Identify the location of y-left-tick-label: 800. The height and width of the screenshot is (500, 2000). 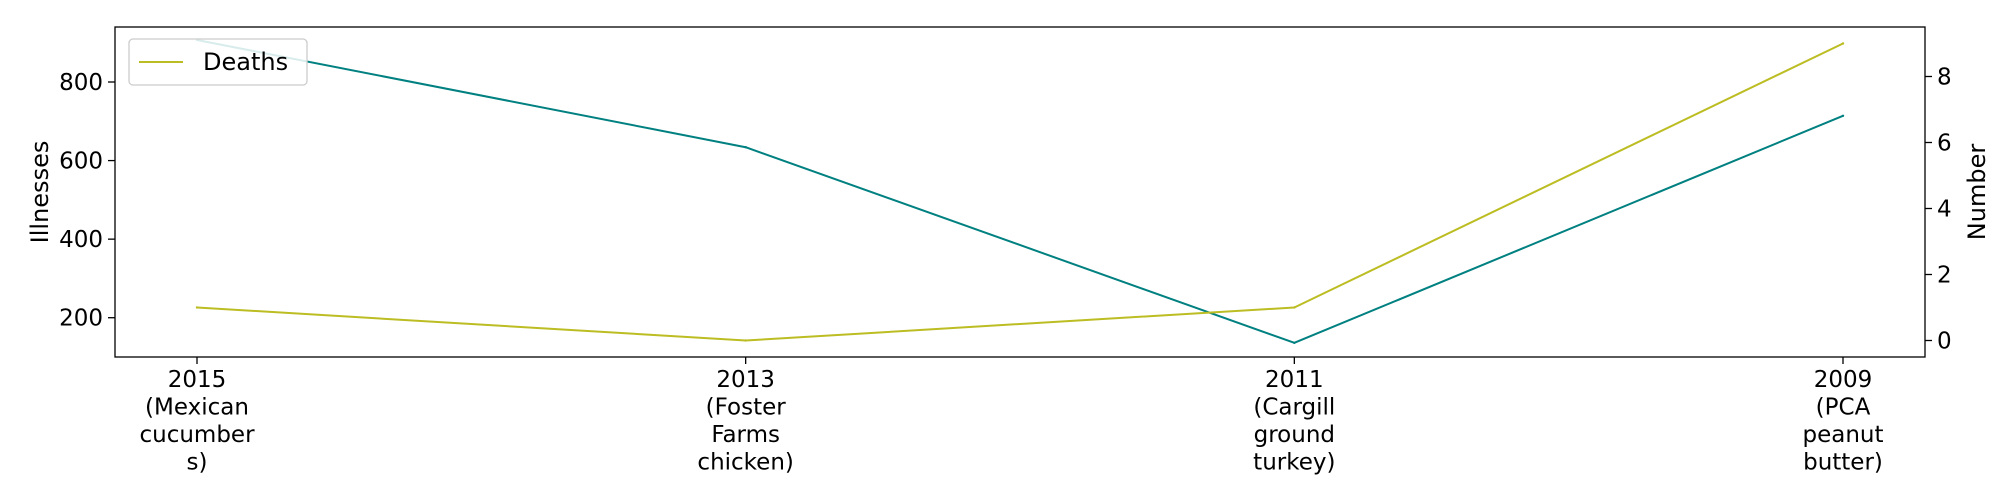
(81, 83).